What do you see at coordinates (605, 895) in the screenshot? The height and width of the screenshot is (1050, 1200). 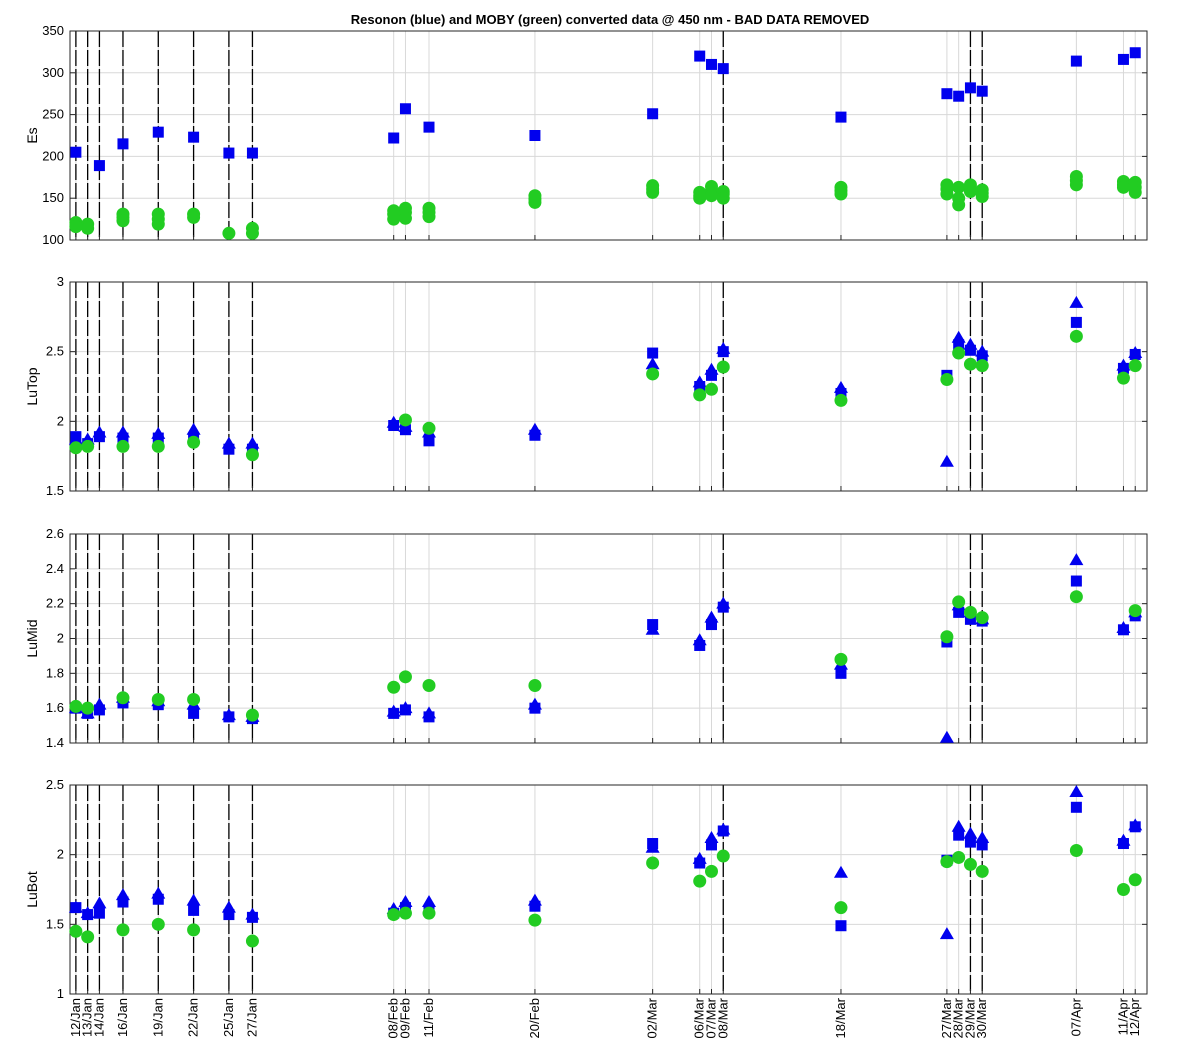 I see `series-circle` at bounding box center [605, 895].